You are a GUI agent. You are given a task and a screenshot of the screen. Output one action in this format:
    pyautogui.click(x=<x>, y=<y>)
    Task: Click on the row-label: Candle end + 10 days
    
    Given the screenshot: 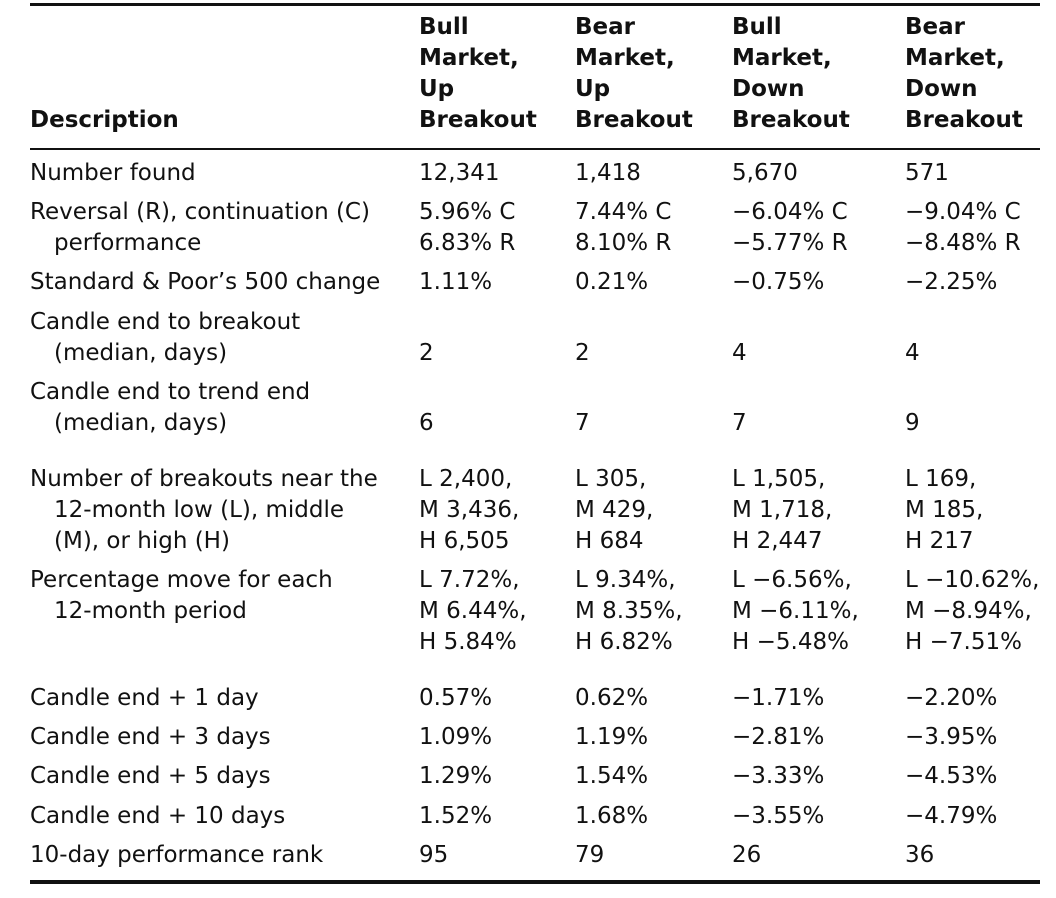 What is the action you would take?
    pyautogui.click(x=158, y=816)
    